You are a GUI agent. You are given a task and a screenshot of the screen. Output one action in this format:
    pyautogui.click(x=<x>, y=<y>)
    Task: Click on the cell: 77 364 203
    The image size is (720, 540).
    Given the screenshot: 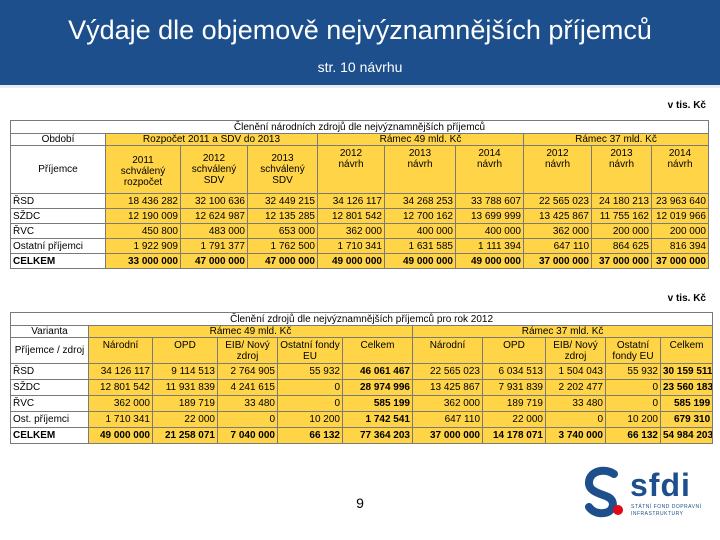 What is the action you would take?
    pyautogui.click(x=377, y=435)
    